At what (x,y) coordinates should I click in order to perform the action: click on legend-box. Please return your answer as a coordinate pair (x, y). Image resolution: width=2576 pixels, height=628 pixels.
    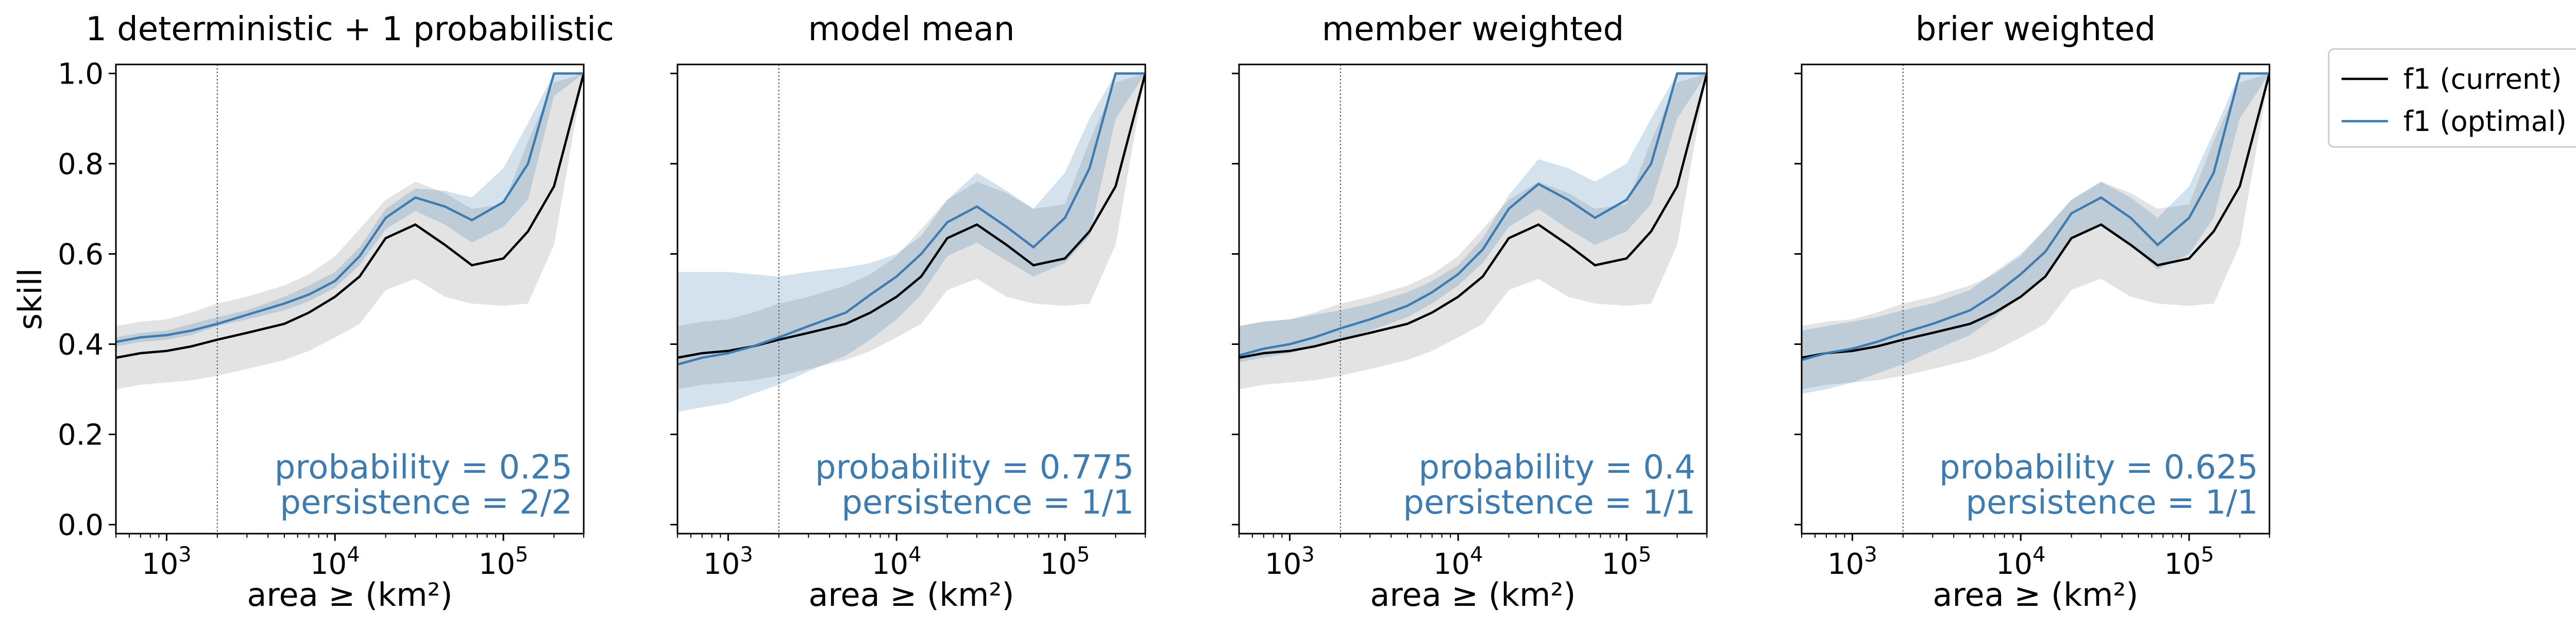
    Looking at the image, I should click on (2452, 98).